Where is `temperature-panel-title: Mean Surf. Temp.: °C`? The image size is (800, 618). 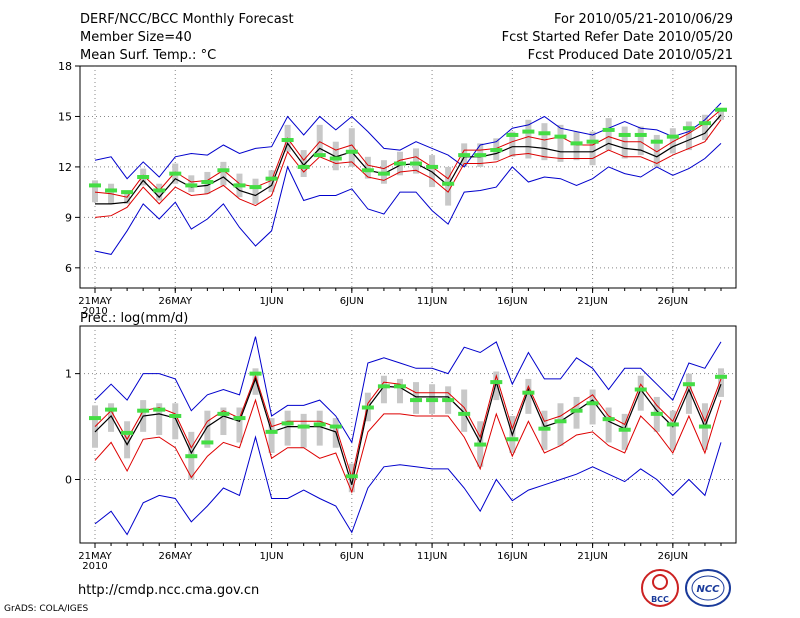
temperature-panel-title: Mean Surf. Temp.: °C is located at coordinates (148, 55).